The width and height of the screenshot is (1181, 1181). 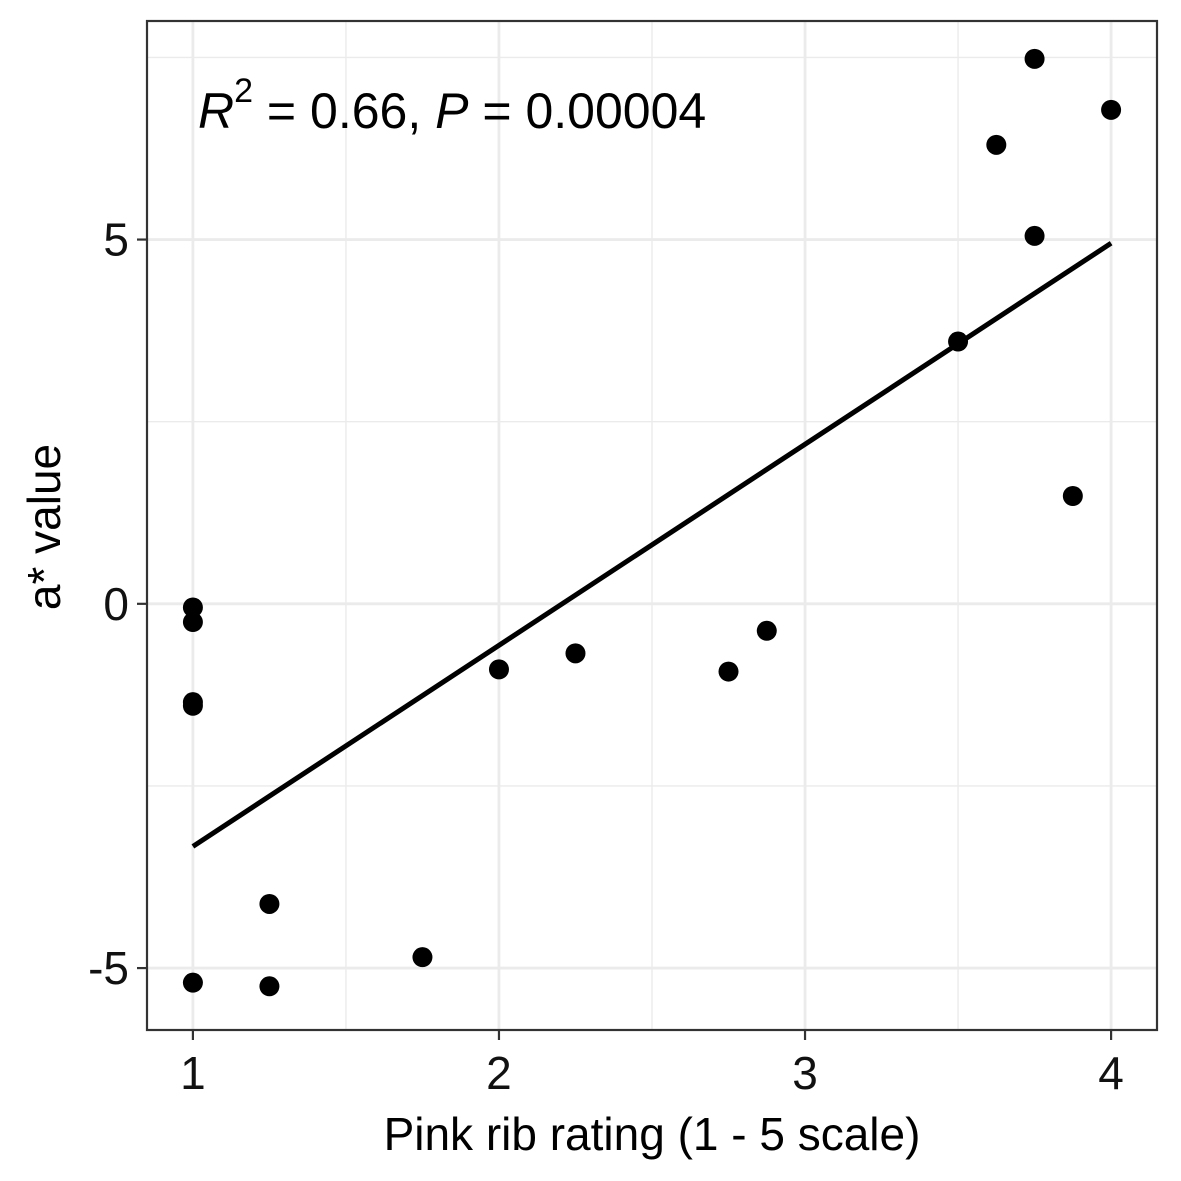 I want to click on p-value: = 0.00004, so click(x=587, y=111).